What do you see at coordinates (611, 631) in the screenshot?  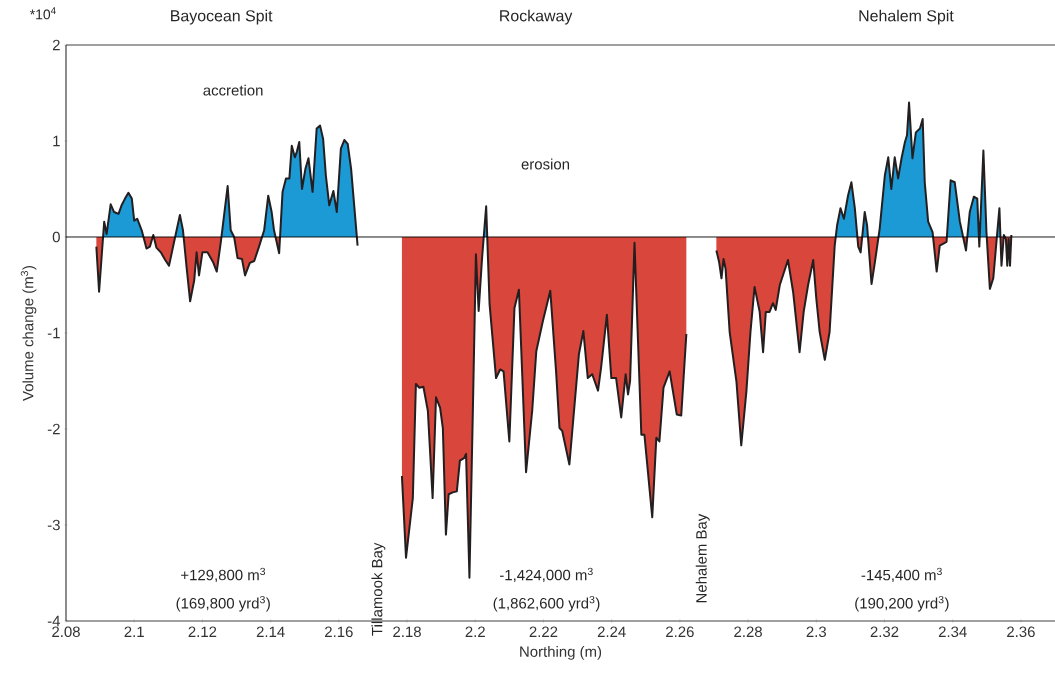 I see `x-tick-label: 2.24` at bounding box center [611, 631].